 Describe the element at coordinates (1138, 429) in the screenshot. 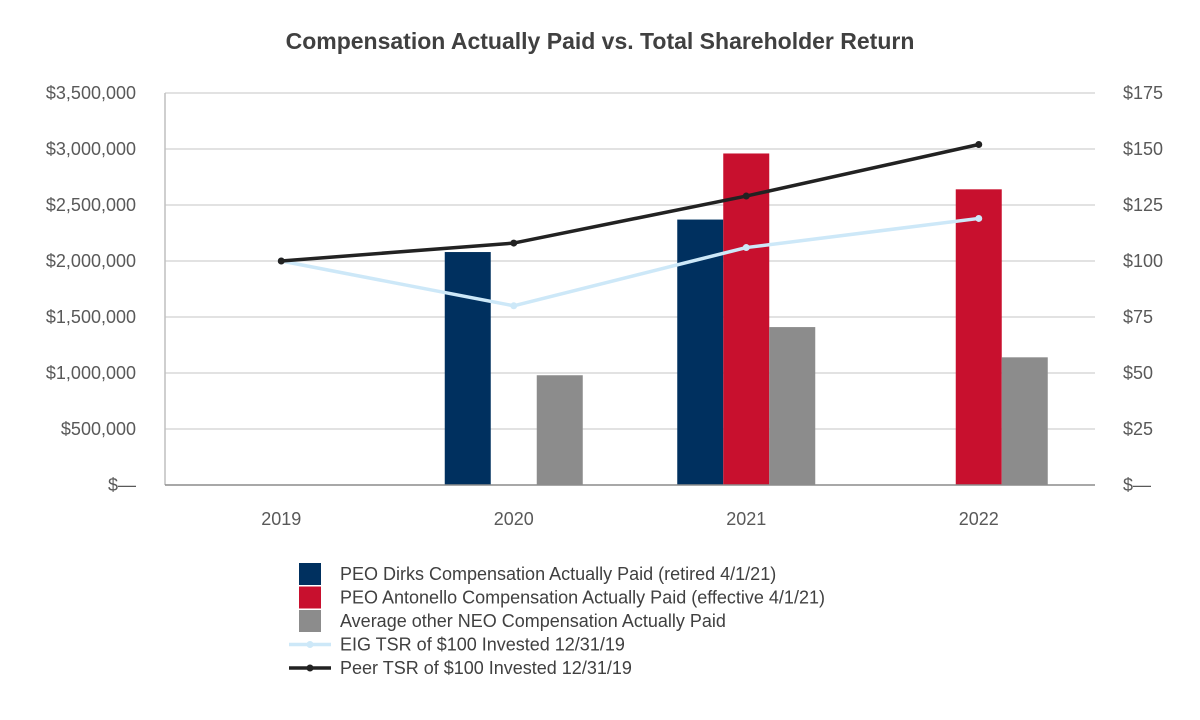

I see `right-axis-tick-label: $25` at that location.